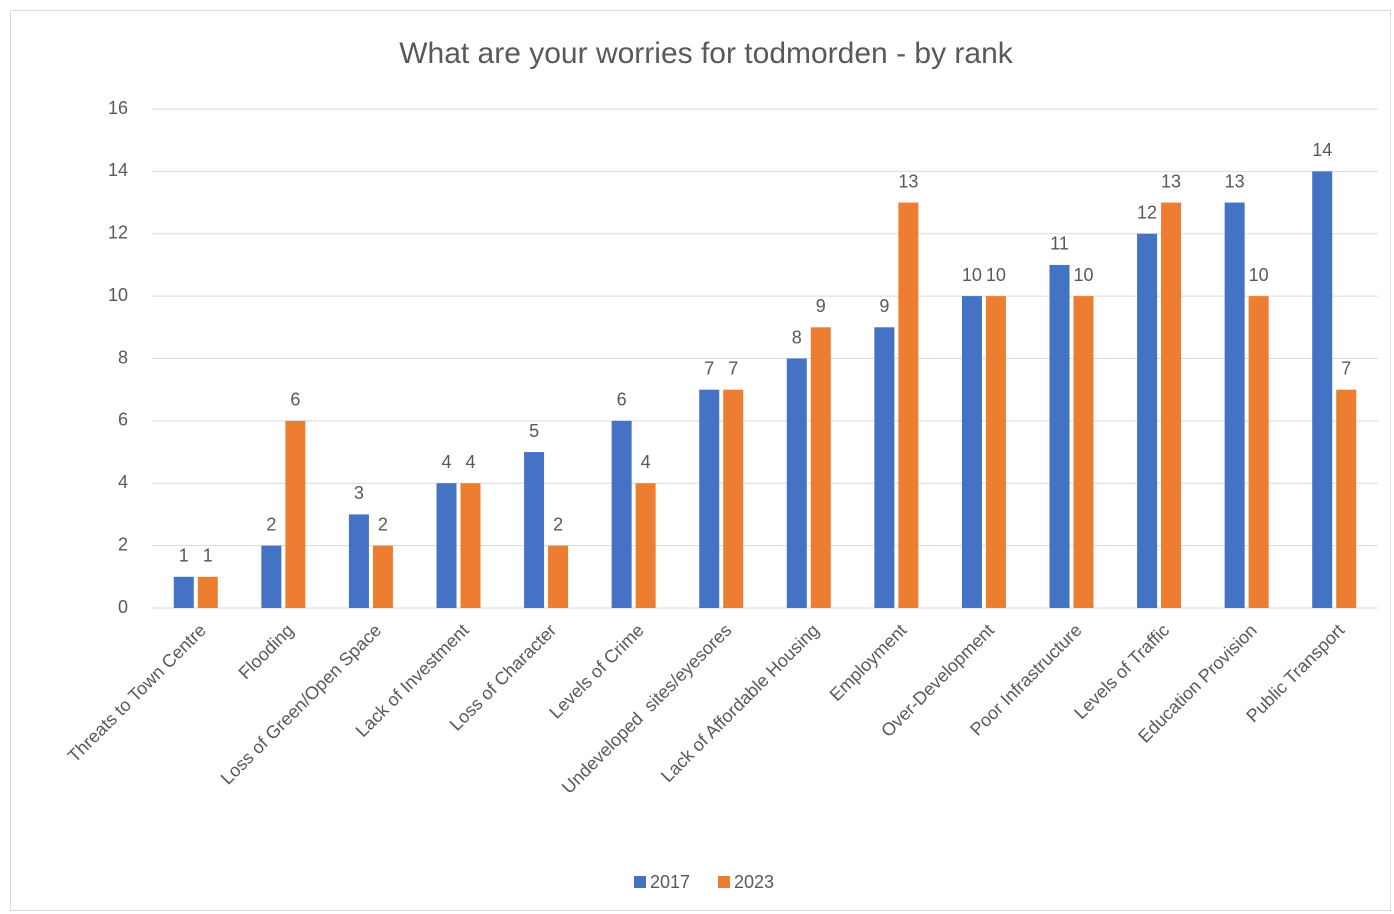 The image size is (1394, 914). Describe the element at coordinates (118, 295) in the screenshot. I see `y-tick-label: 10` at that location.